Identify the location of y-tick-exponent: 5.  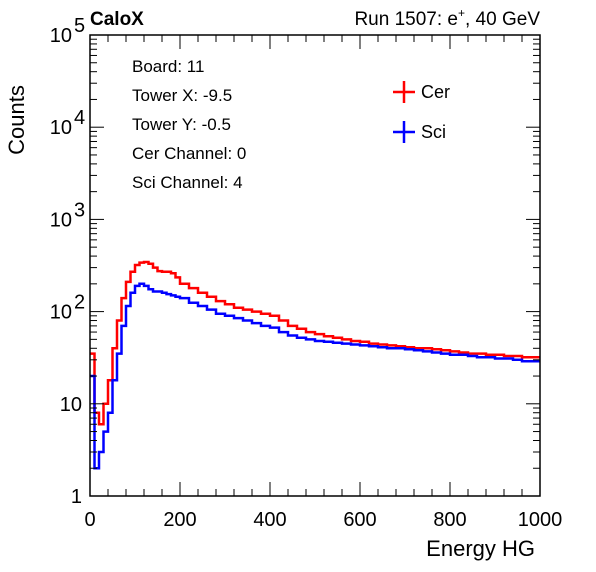
(79, 26).